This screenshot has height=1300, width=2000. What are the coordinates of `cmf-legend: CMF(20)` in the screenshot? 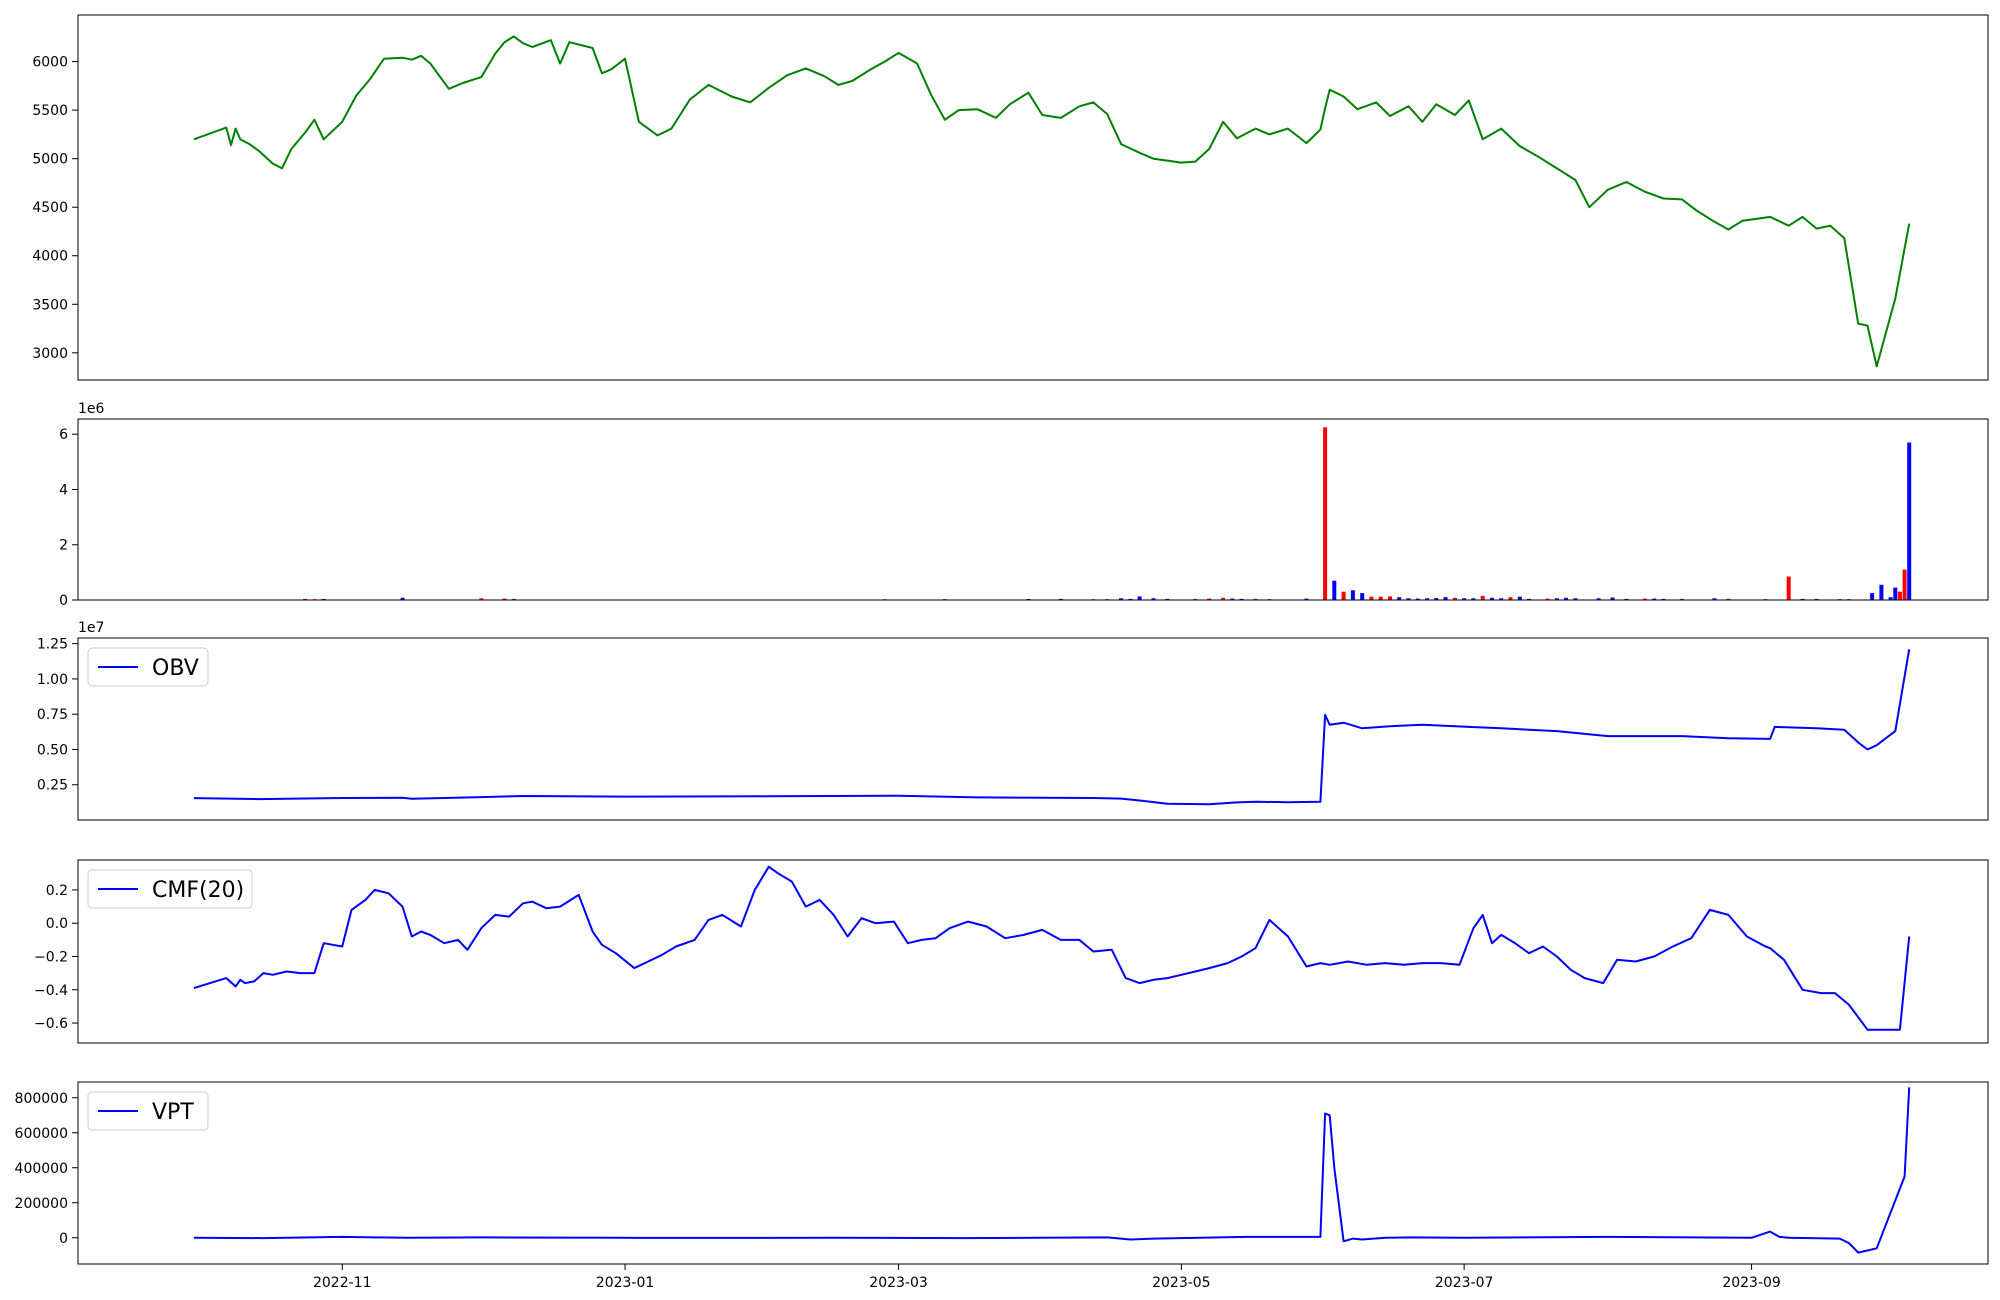 It's located at (170, 889).